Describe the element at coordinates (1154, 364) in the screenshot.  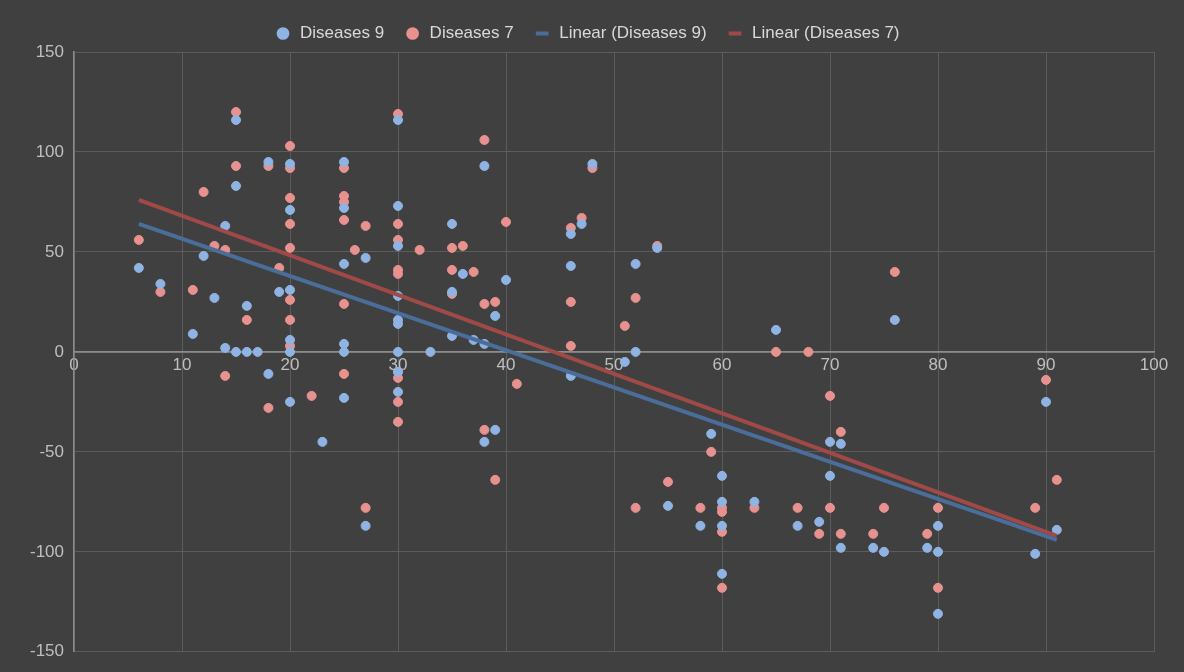
I see `x-tick-label: 100` at that location.